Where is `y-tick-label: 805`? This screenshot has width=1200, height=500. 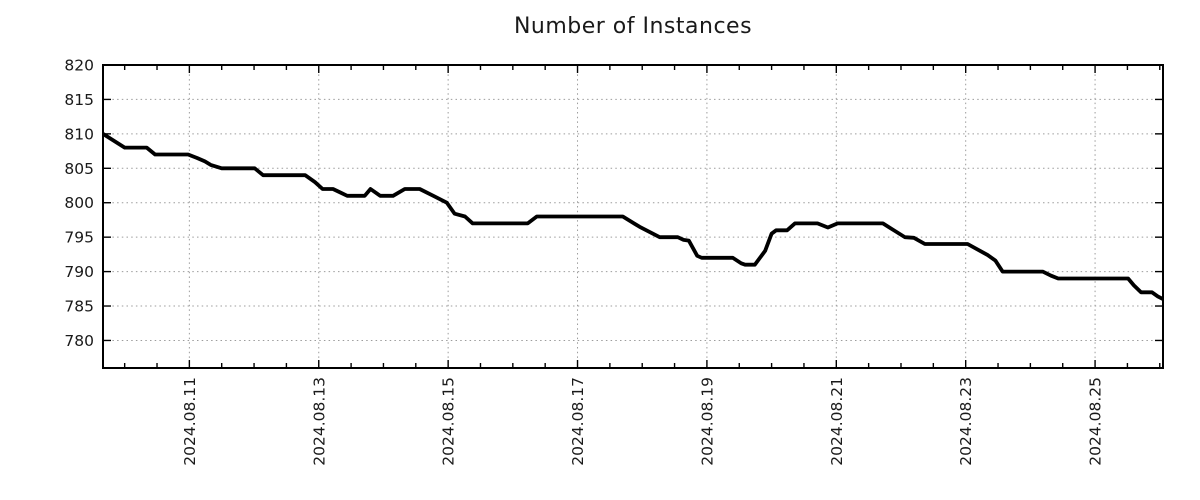 y-tick-label: 805 is located at coordinates (79, 169).